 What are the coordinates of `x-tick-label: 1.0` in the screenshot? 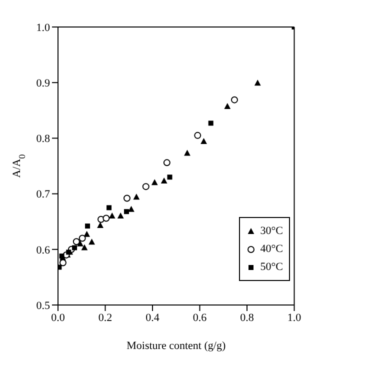 It's located at (294, 318).